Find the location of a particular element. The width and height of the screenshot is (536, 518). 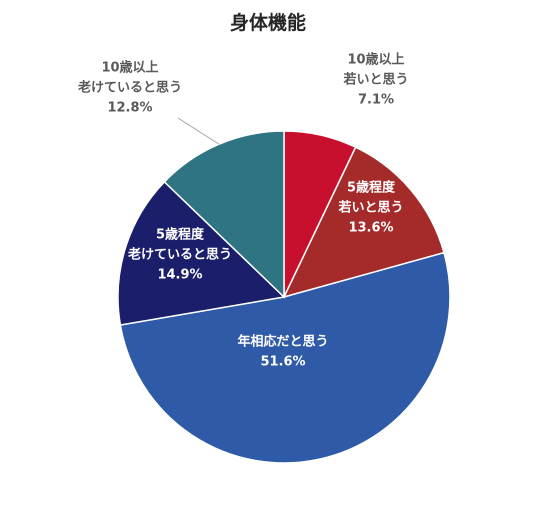

slice-category-label: 年相応だと思う is located at coordinates (282, 342).